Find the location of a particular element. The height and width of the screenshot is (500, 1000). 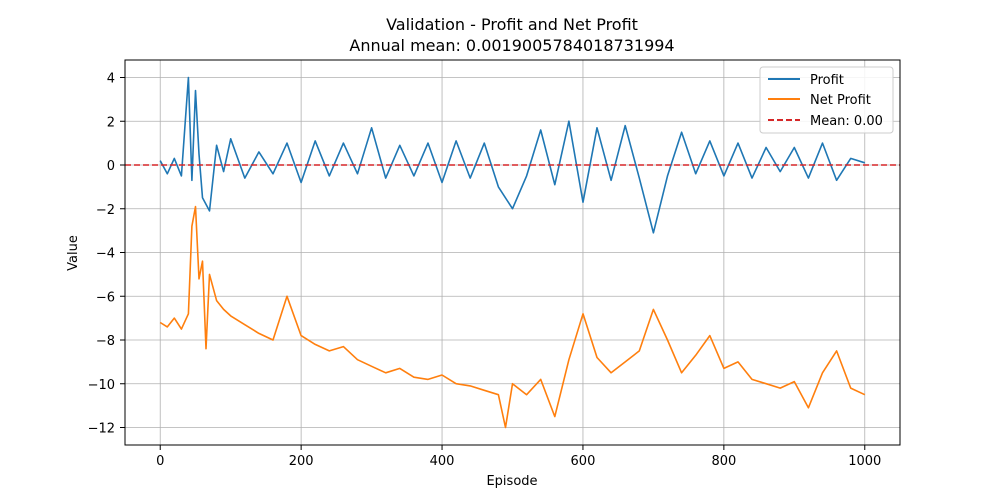

x-tick-label: 800 is located at coordinates (723, 461).